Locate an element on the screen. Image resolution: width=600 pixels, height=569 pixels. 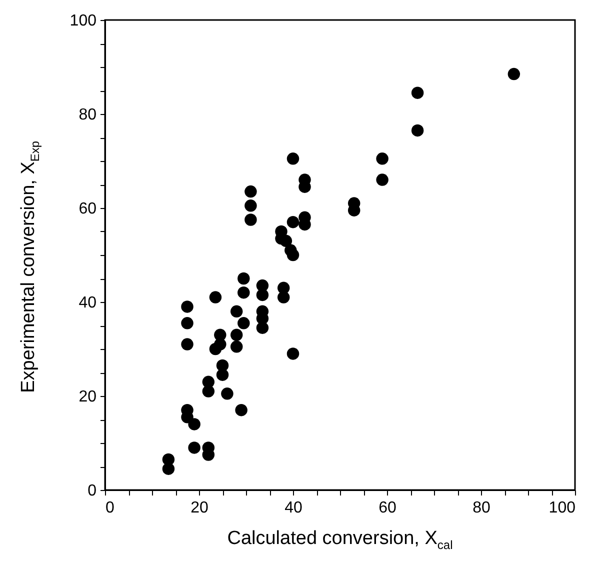
x-tick-label: 80 is located at coordinates (481, 508).